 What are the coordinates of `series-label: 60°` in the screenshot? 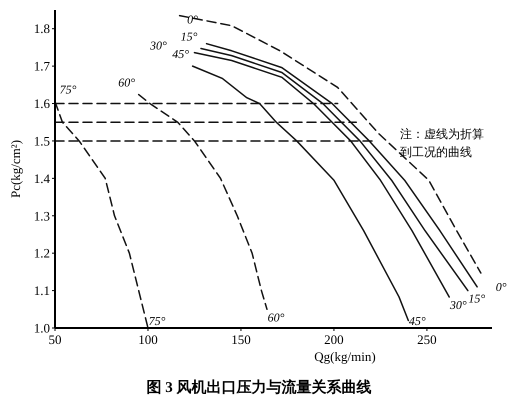 It's located at (276, 317).